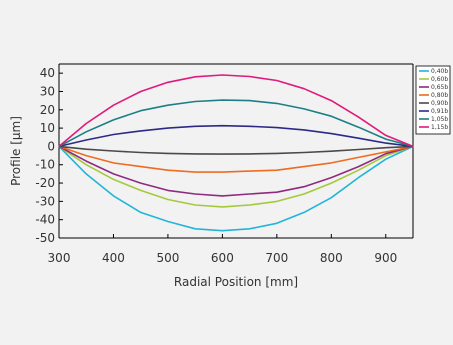  What do you see at coordinates (16, 151) in the screenshot?
I see `y-axis-label: Profile [µm]` at bounding box center [16, 151].